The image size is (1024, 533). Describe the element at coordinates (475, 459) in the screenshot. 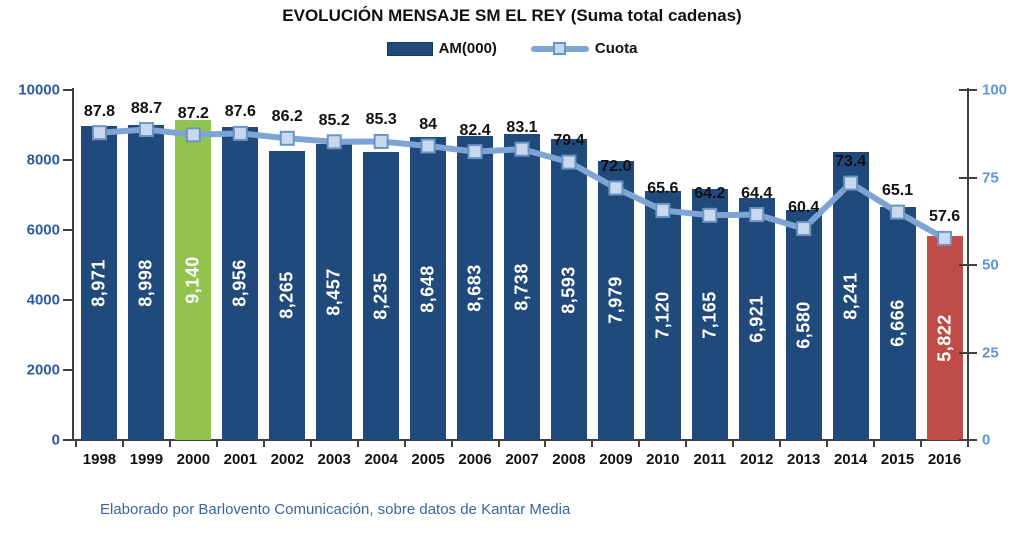

I see `year-label-2006: 2006` at that location.